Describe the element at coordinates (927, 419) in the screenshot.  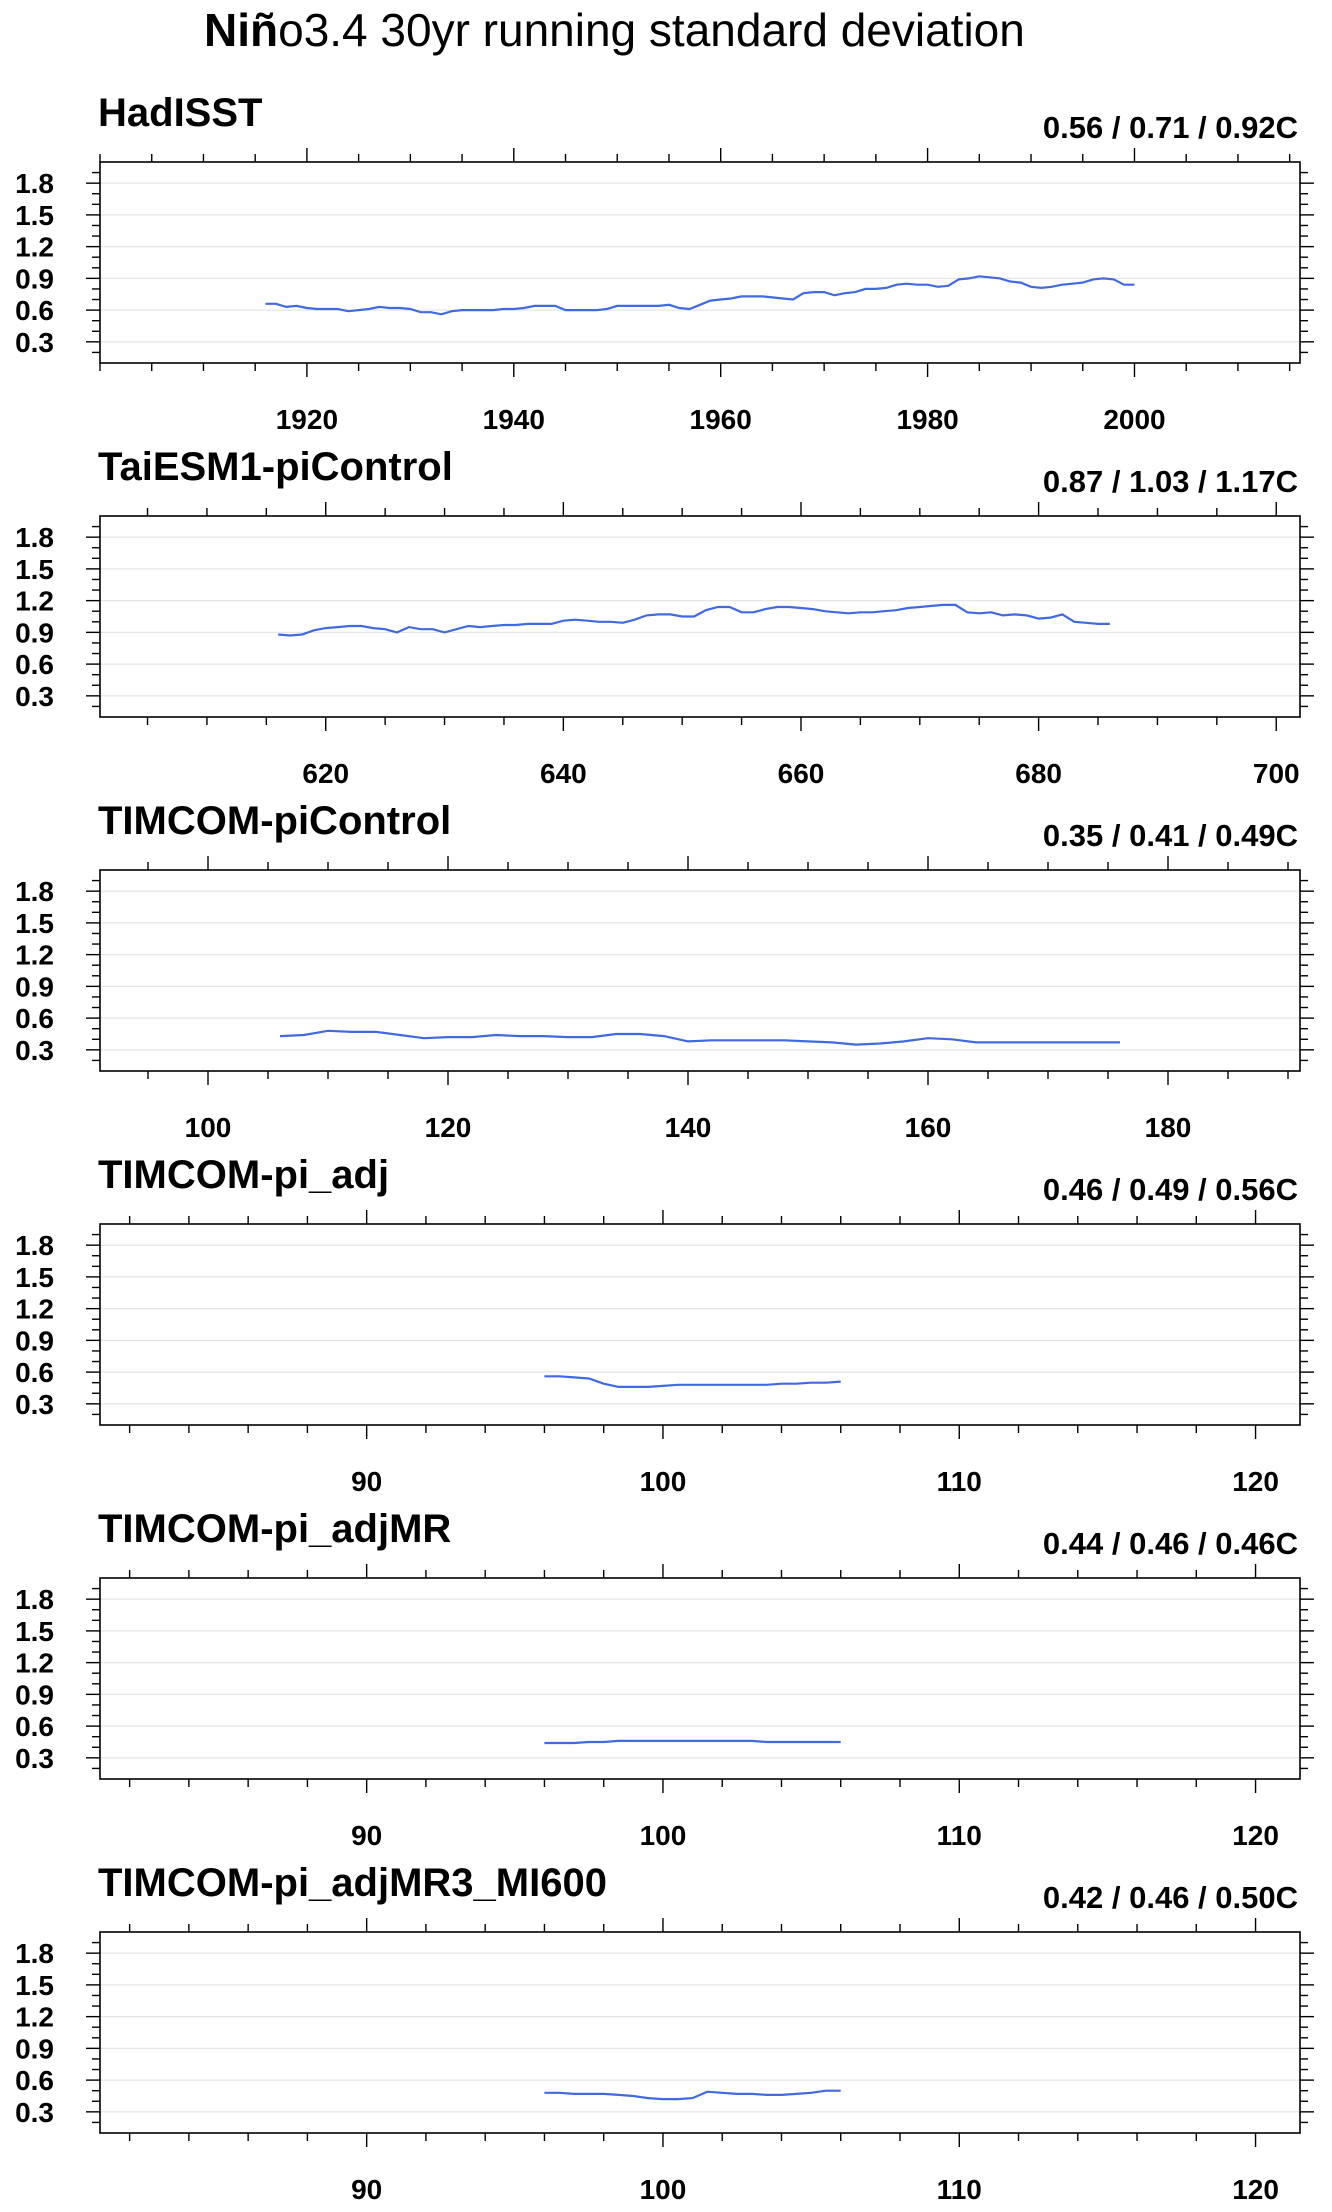
I see `x-tick-label: 1980` at that location.